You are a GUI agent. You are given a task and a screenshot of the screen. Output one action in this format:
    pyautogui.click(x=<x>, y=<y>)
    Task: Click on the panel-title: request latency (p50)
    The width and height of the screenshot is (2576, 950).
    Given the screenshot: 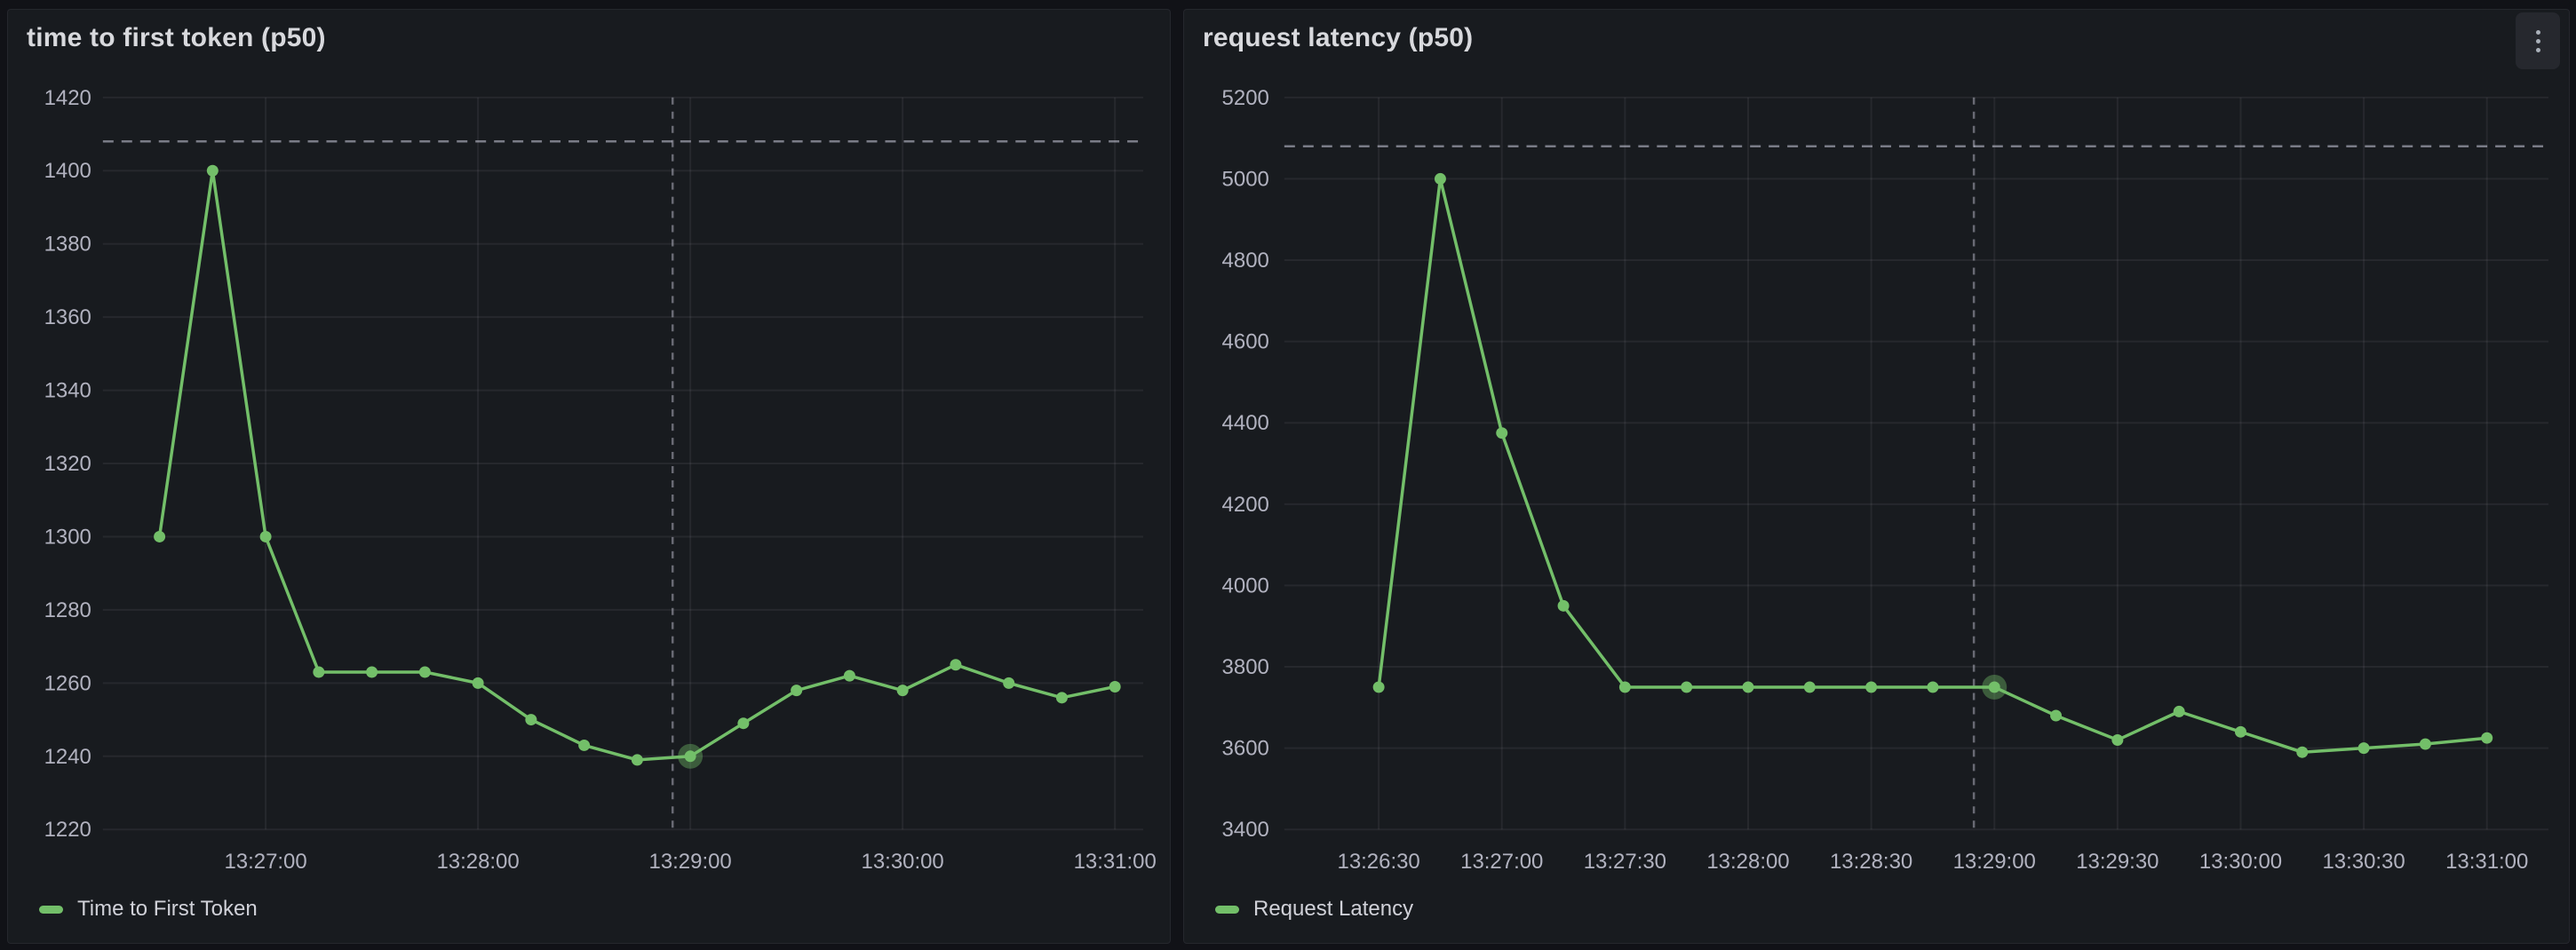 What is the action you would take?
    pyautogui.click(x=1338, y=37)
    